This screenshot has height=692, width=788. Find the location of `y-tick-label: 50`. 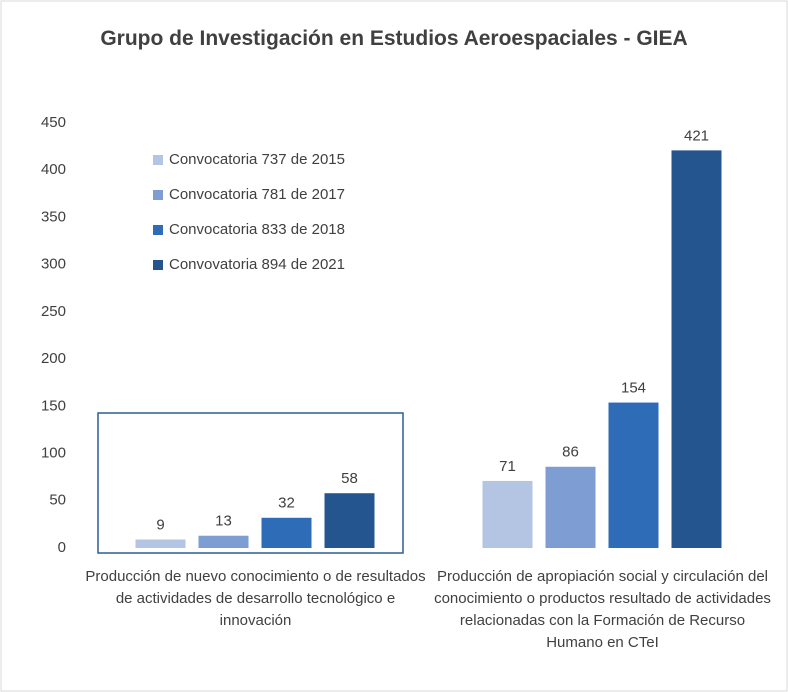

y-tick-label: 50 is located at coordinates (57, 500).